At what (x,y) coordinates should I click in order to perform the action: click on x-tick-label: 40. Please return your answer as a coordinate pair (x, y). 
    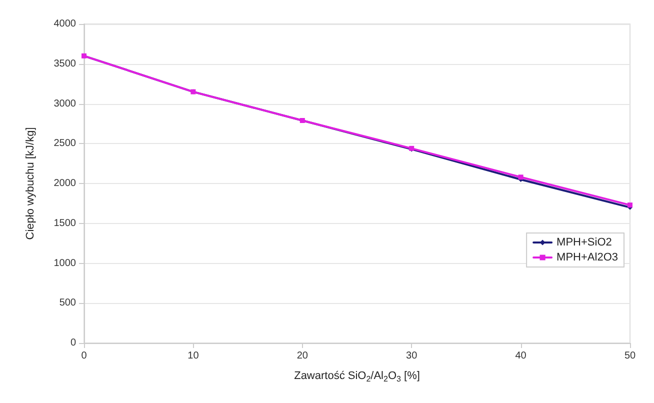
    Looking at the image, I should click on (521, 356).